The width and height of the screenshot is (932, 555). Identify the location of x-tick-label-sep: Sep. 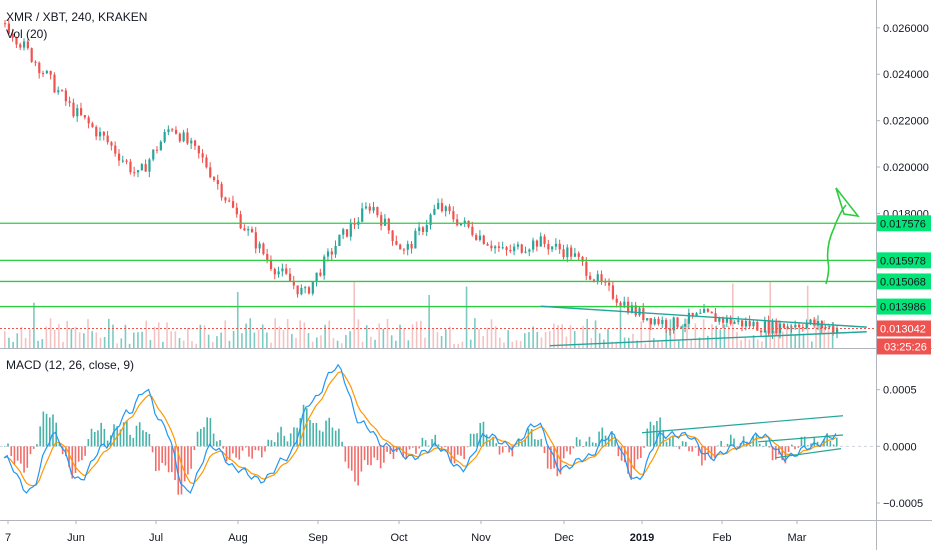
(318, 538).